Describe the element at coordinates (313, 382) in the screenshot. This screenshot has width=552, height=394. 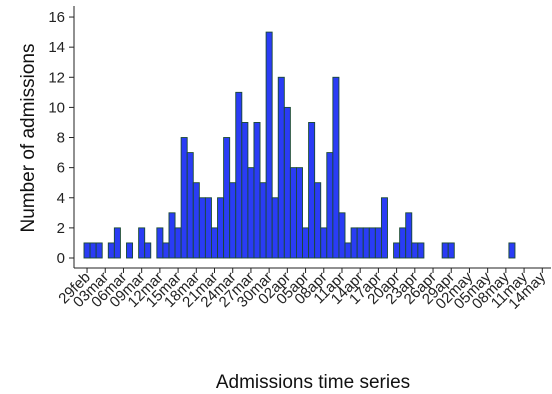
I see `x-axis-title: Admissions time series` at that location.